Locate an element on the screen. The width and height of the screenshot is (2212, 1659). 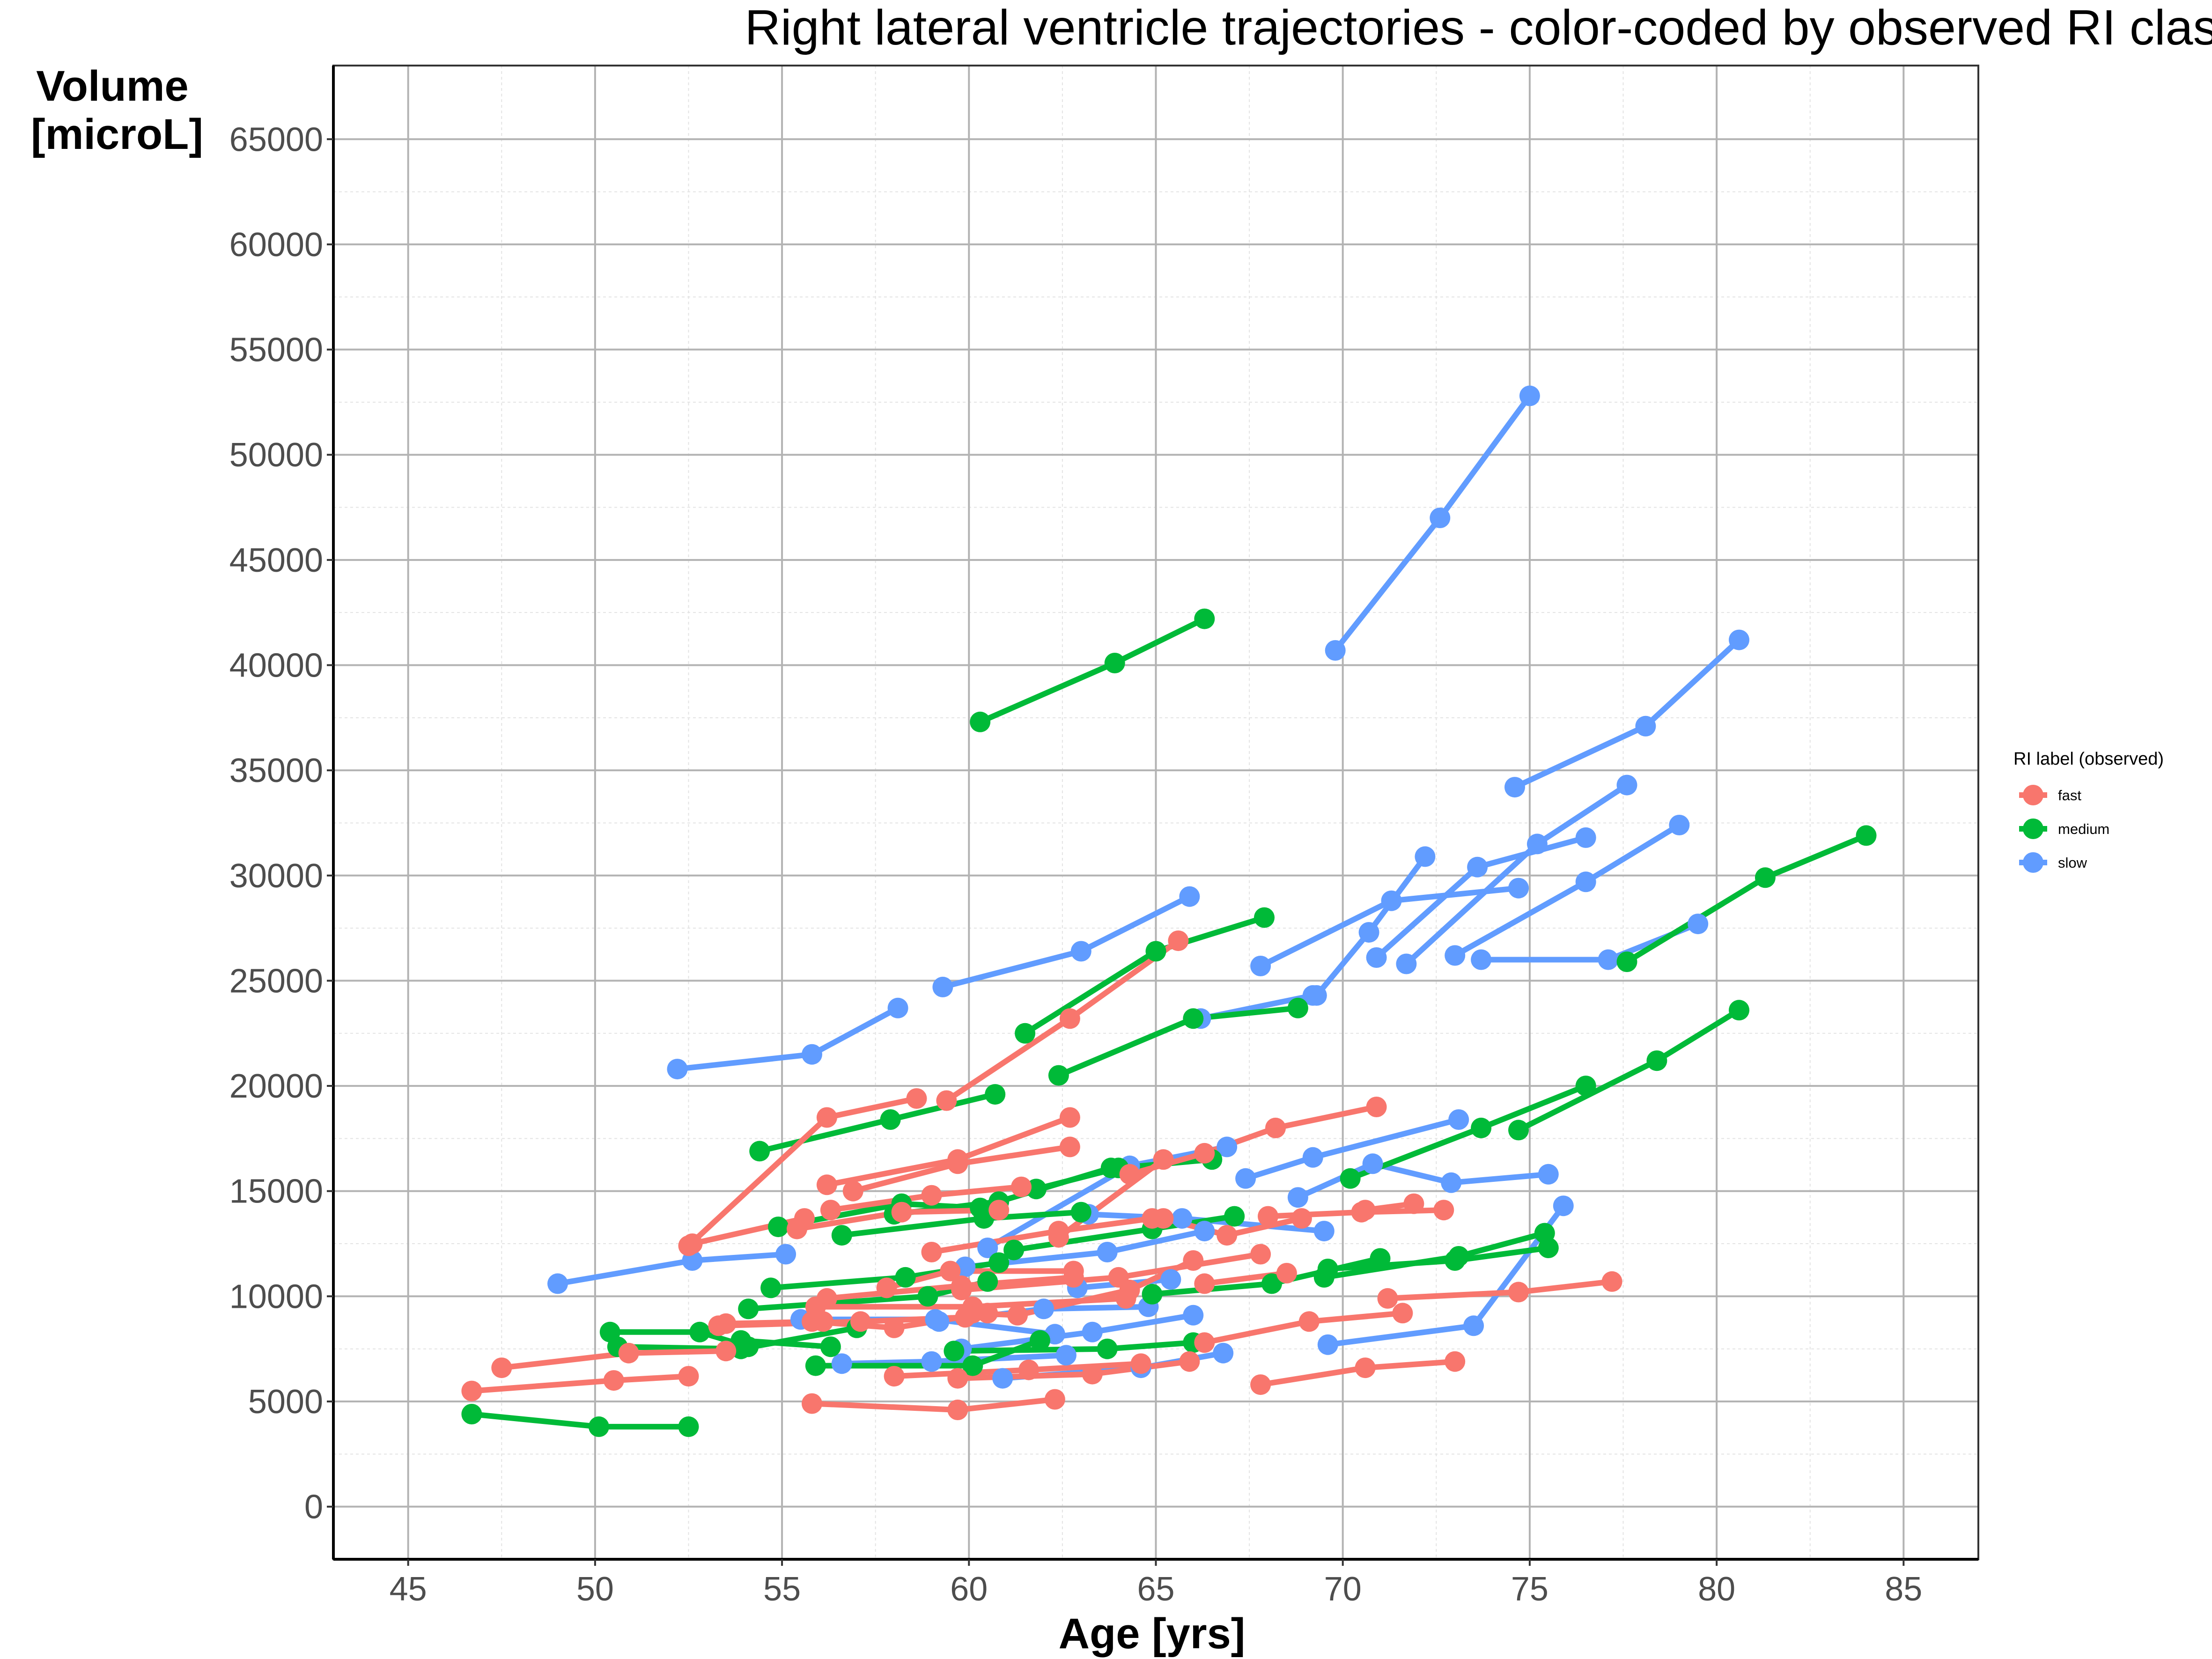
x-tick-label: 80 is located at coordinates (1716, 1589).